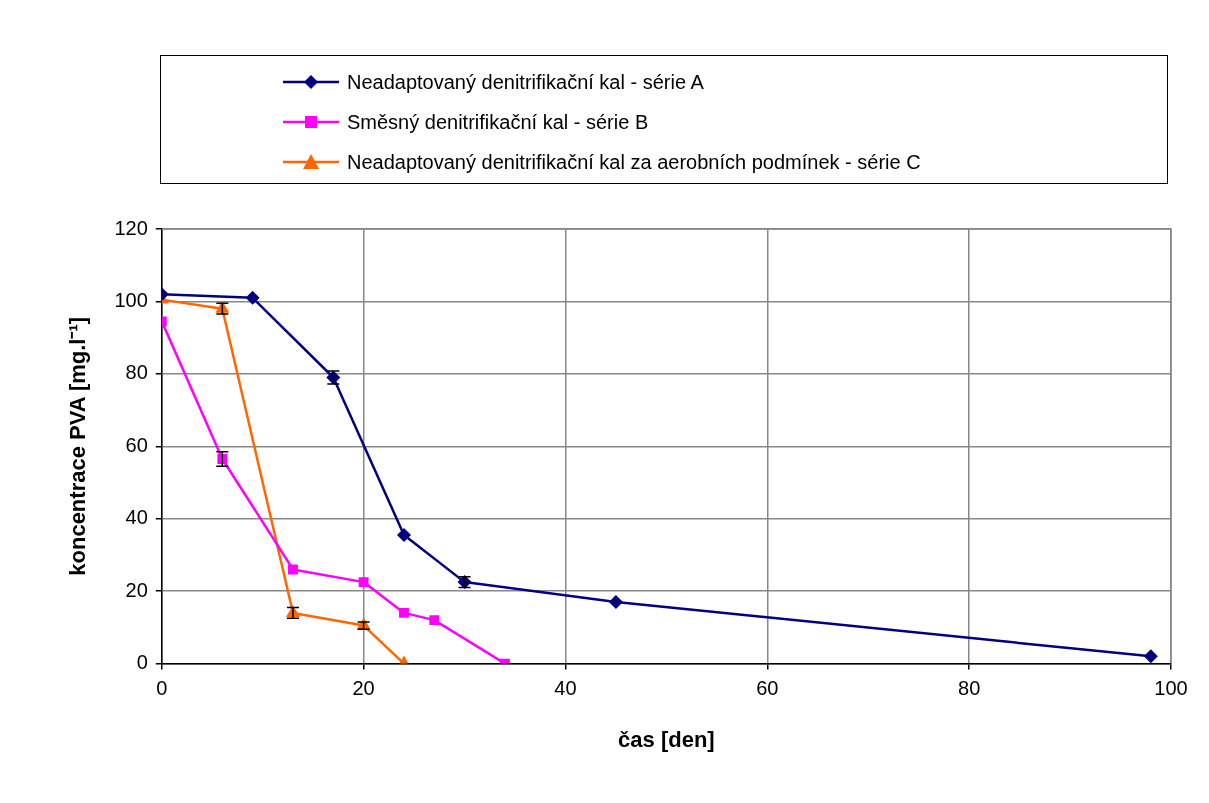  I want to click on x-tick-label: 40, so click(565, 688).